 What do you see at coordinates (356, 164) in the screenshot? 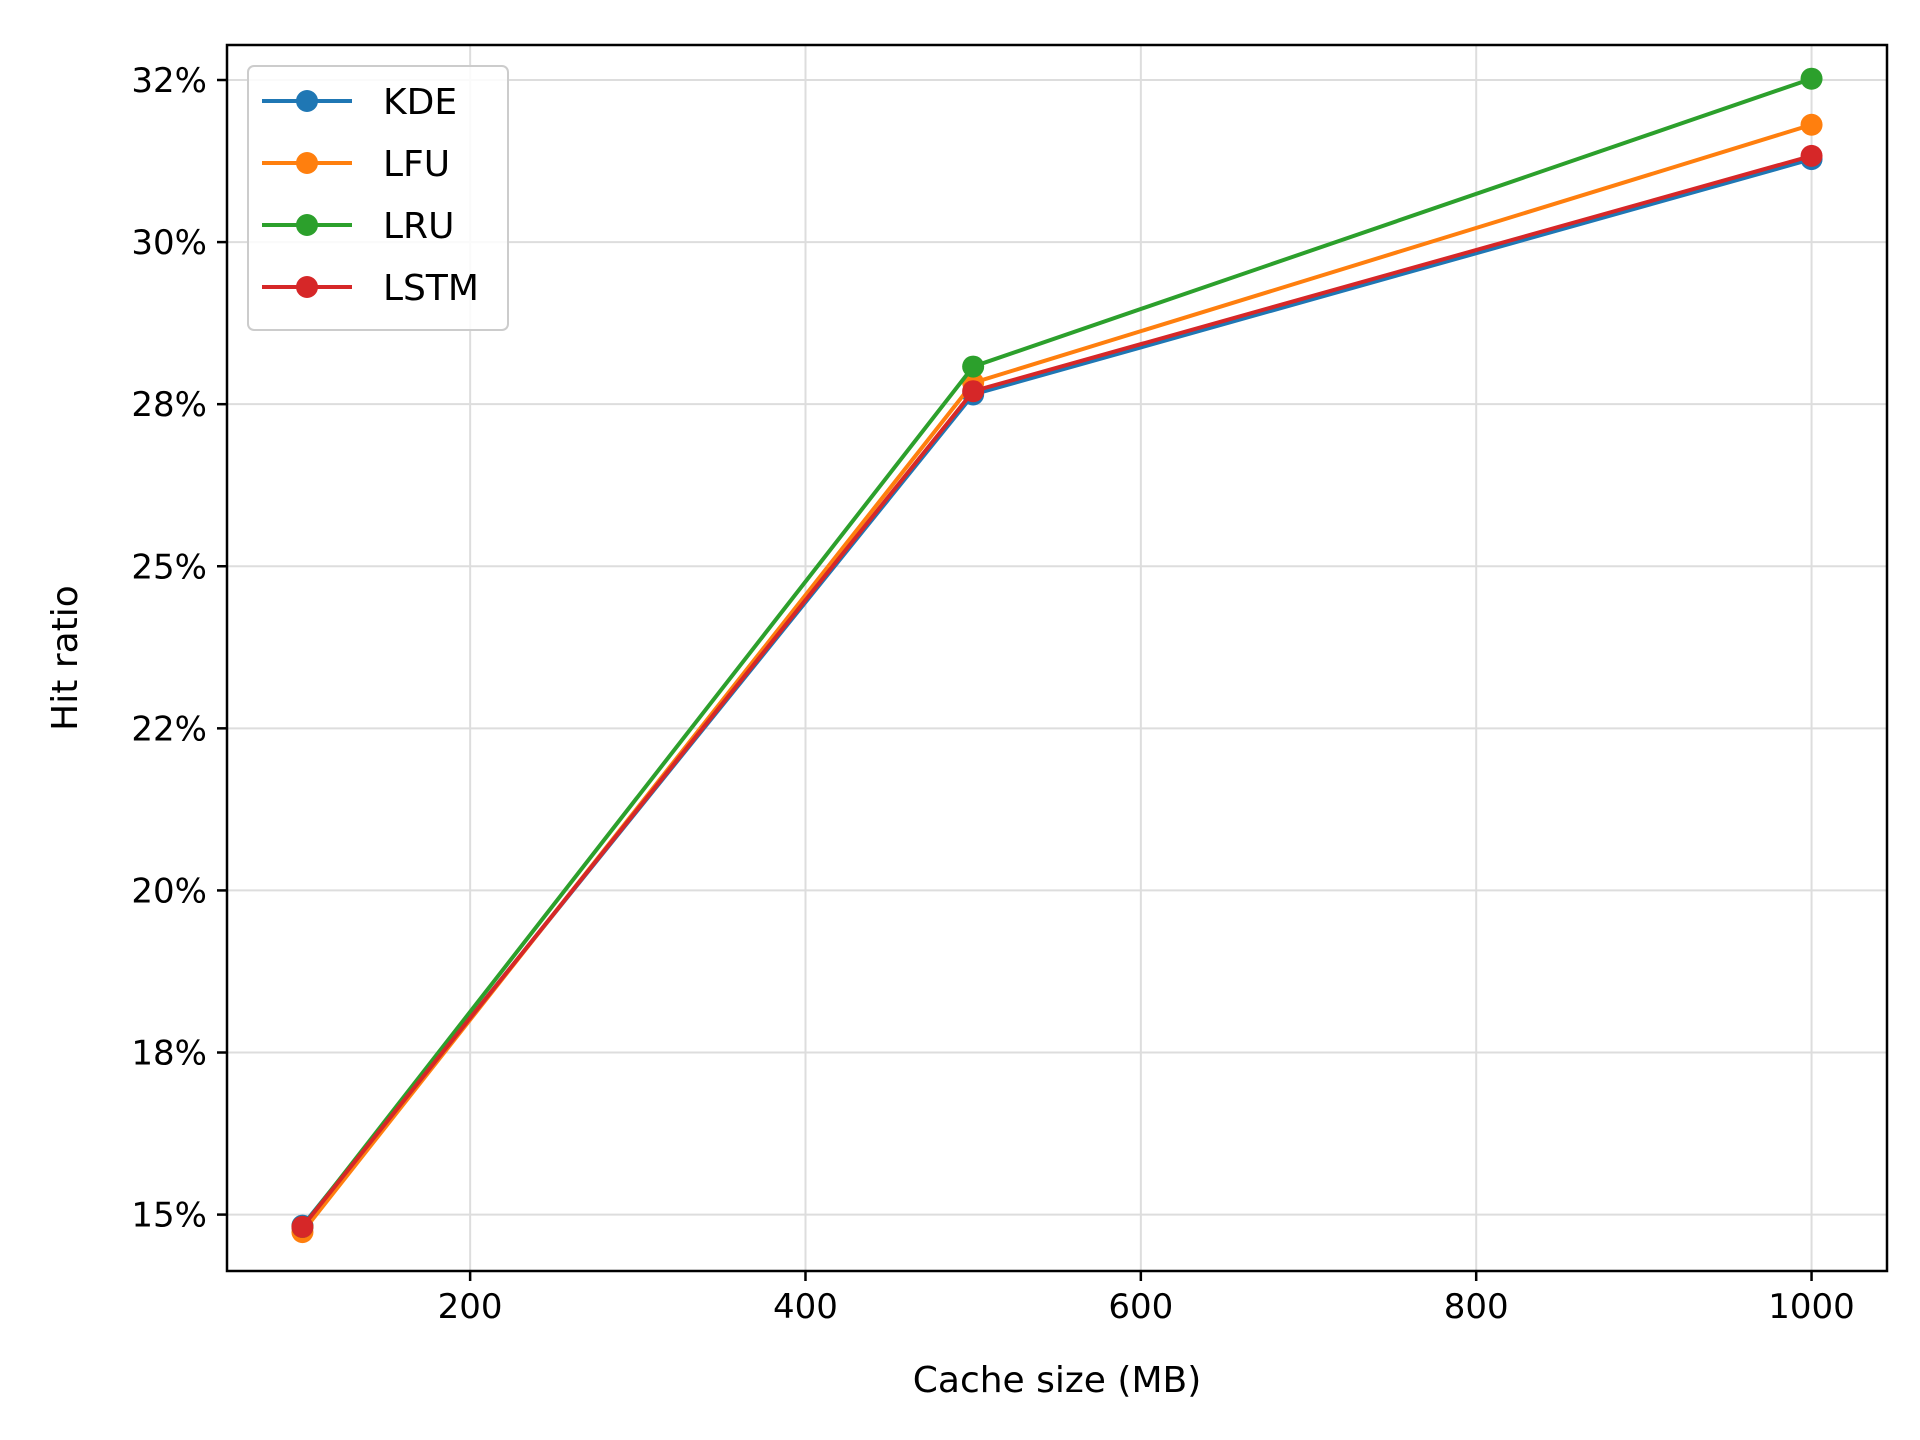
I see `legend-entry-lfu: LFU` at bounding box center [356, 164].